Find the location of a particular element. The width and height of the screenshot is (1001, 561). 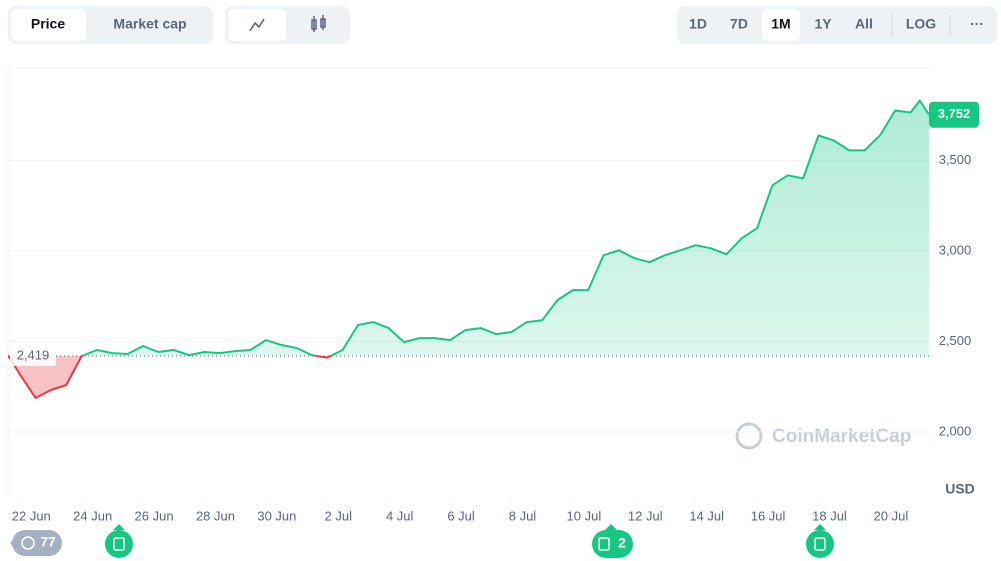

range-button: 7D is located at coordinates (739, 24).